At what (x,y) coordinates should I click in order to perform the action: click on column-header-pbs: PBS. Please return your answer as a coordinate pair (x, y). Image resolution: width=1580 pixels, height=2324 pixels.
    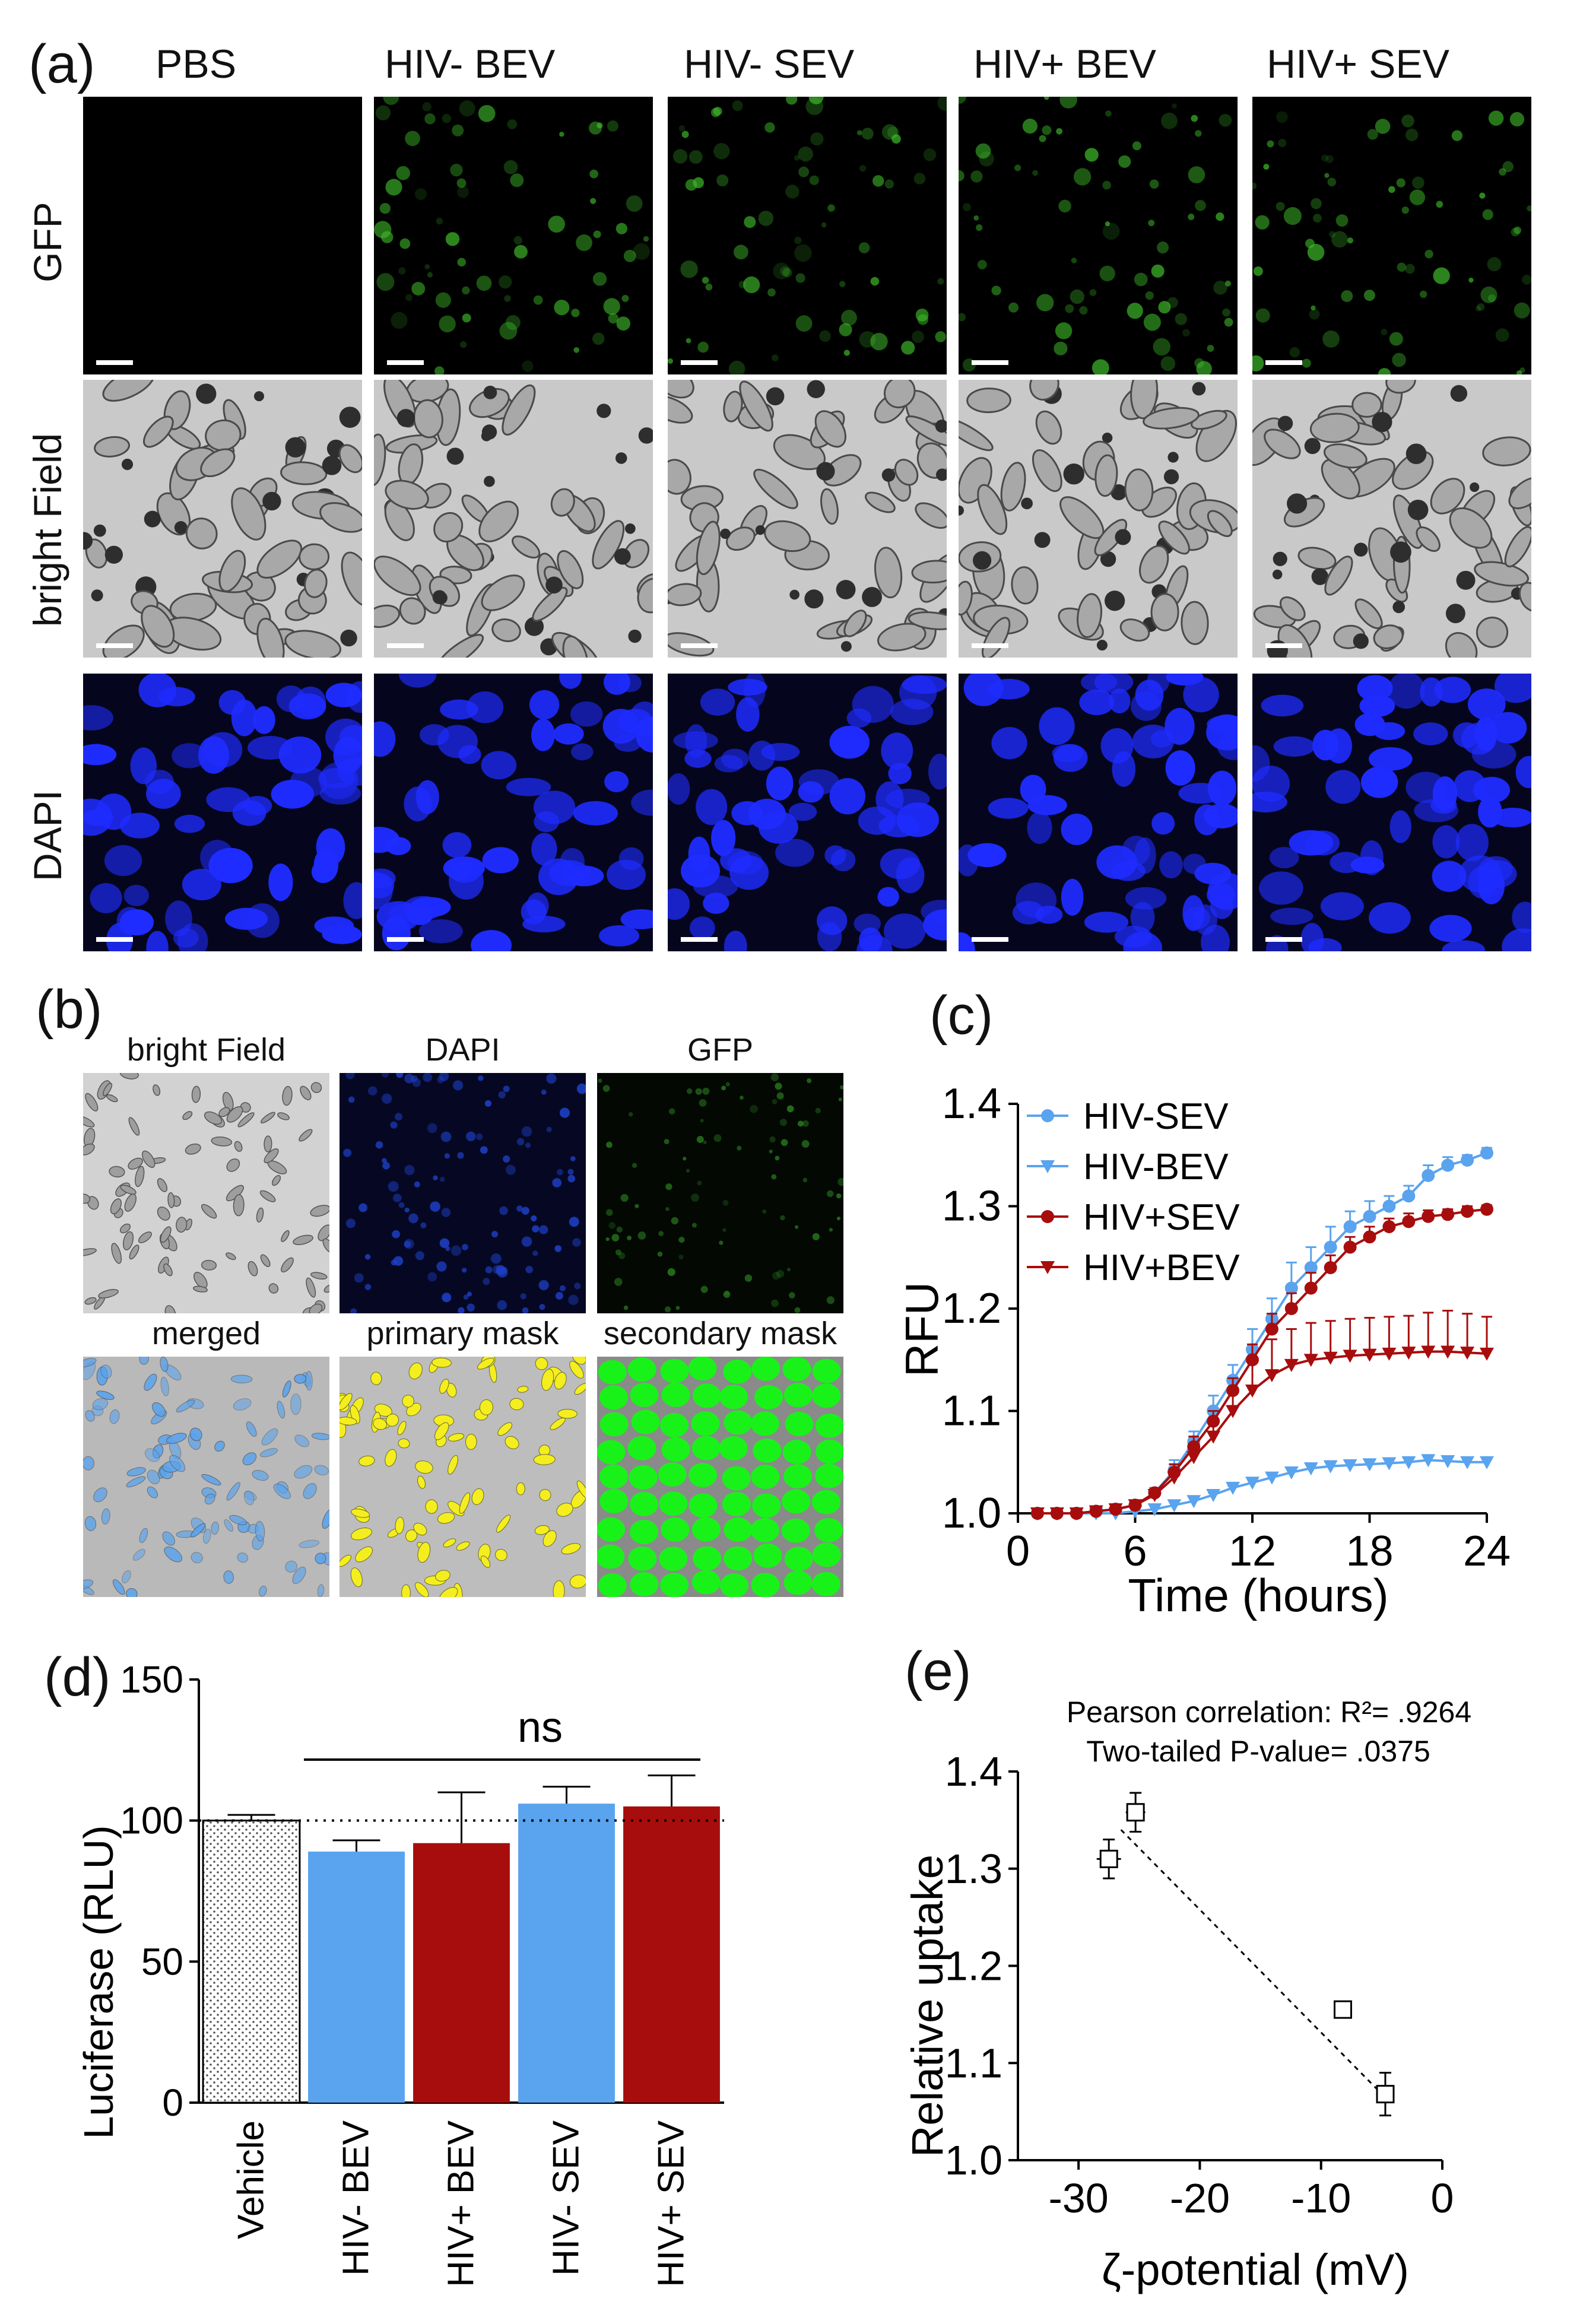
    Looking at the image, I should click on (197, 64).